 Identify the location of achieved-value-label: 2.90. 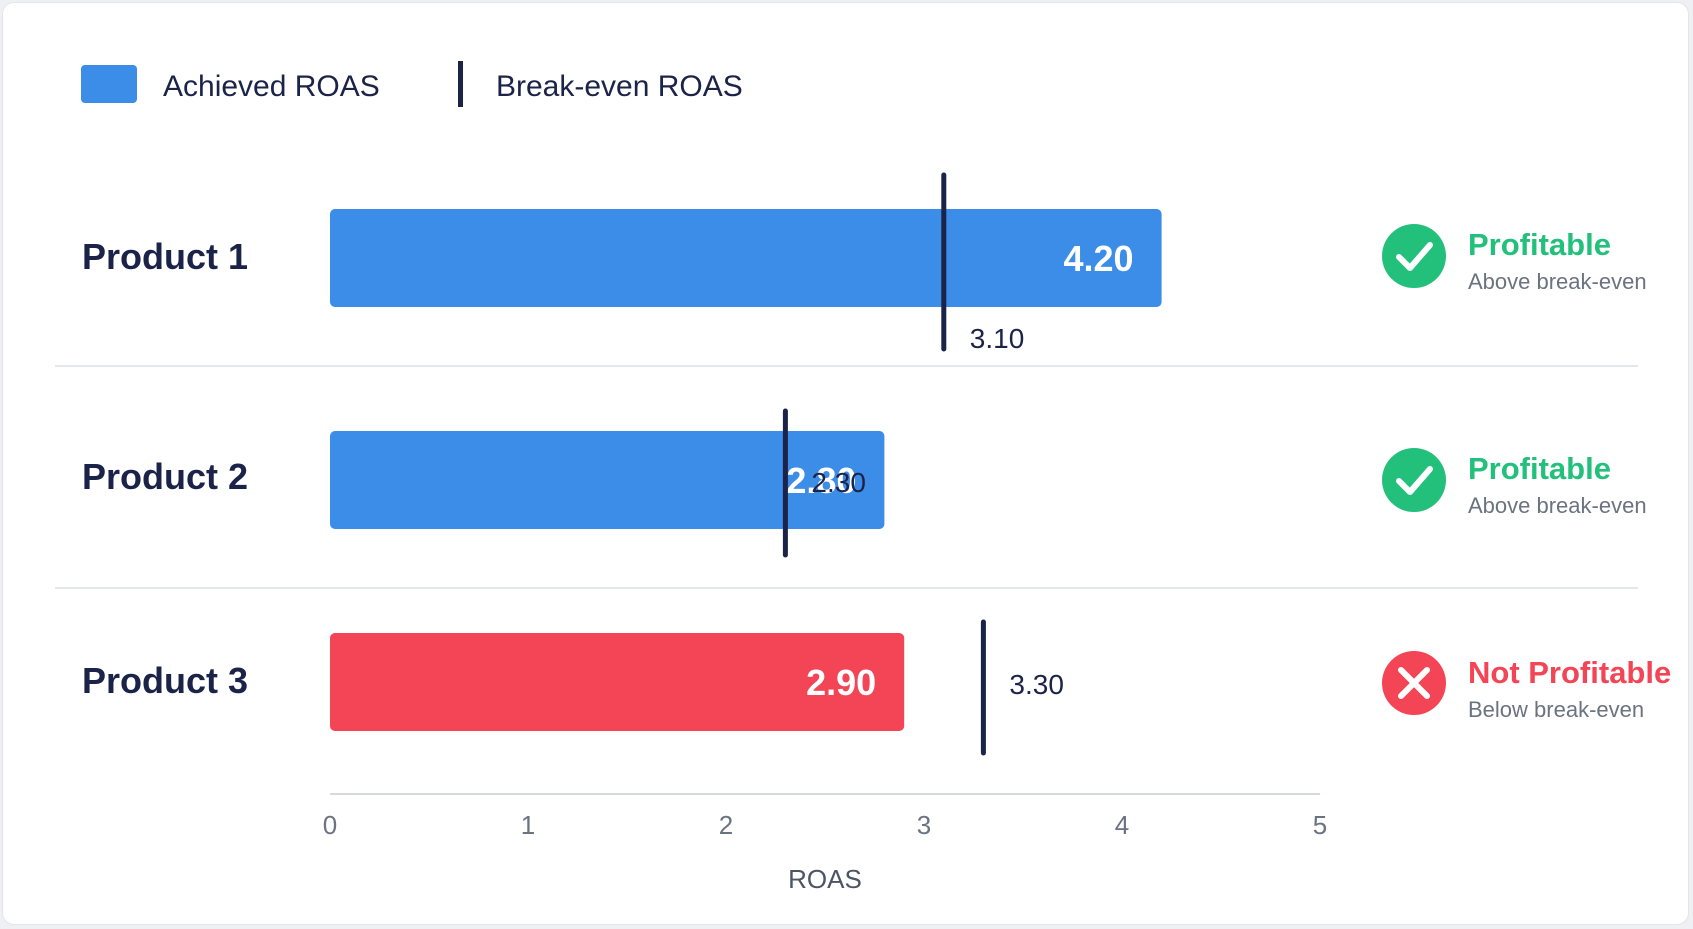
(841, 682).